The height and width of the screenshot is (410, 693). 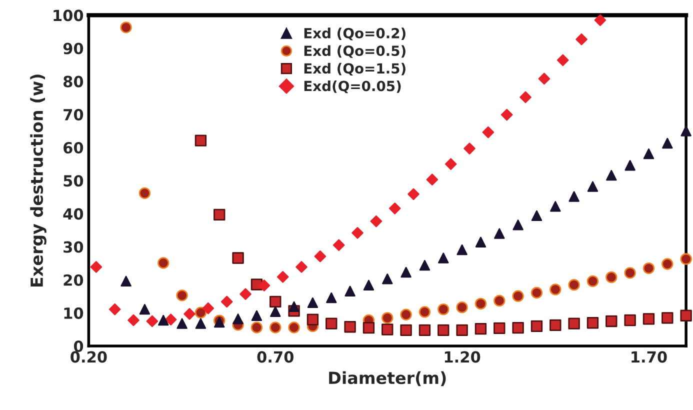 I want to click on x-tick-label: 0.20, so click(x=88, y=357).